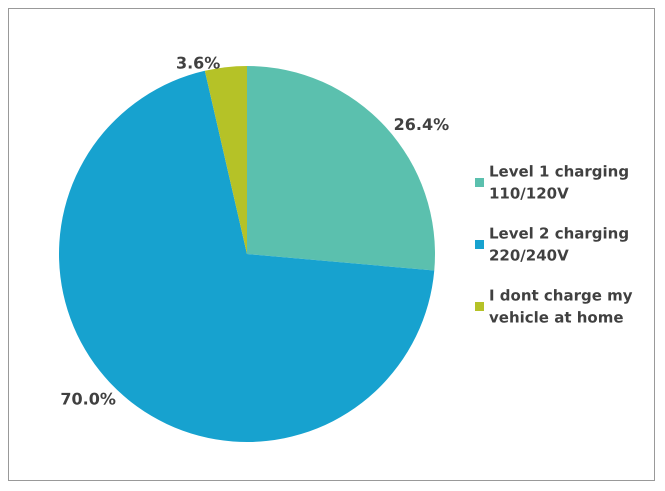 The image size is (665, 491). Describe the element at coordinates (561, 182) in the screenshot. I see `legend-label: Level 1 charging 110/120V` at that location.